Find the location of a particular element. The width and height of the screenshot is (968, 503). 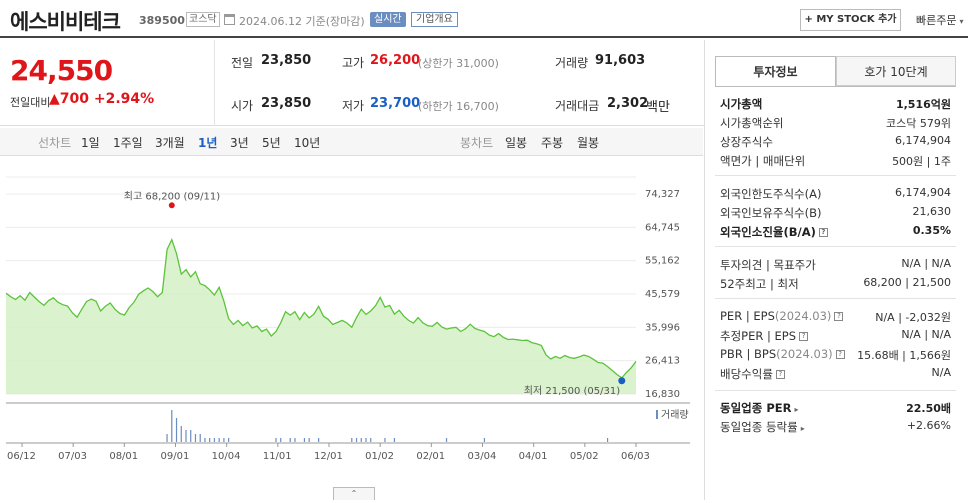

low-label: 저가 is located at coordinates (353, 106).